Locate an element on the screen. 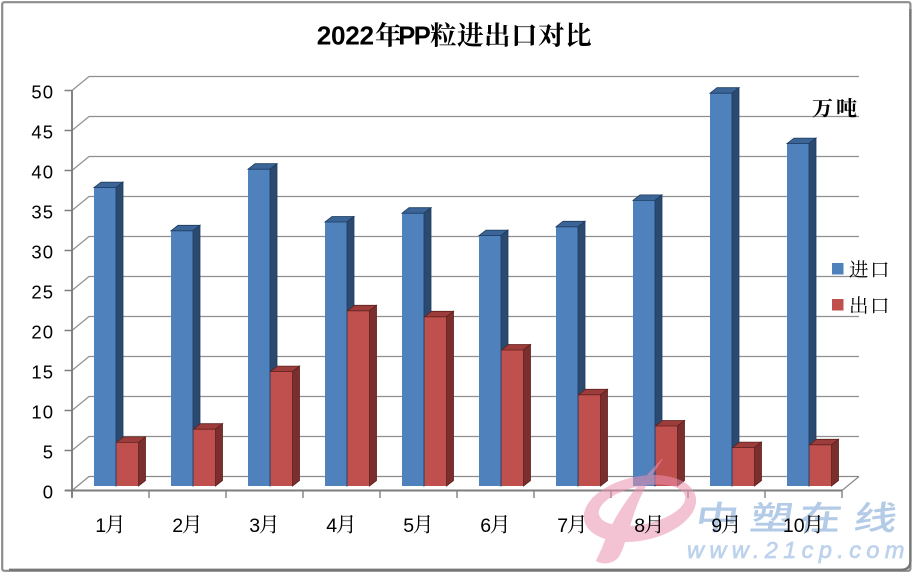 The image size is (913, 574). svg-text: 7 is located at coordinates (562, 526).